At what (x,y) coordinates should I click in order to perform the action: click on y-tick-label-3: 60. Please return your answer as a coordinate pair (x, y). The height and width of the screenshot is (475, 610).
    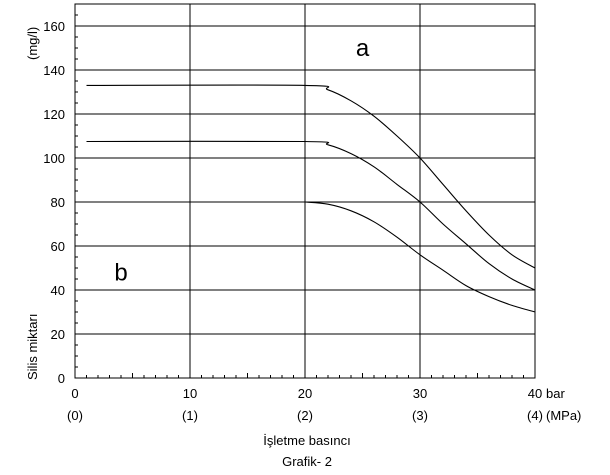
    Looking at the image, I should click on (58, 246).